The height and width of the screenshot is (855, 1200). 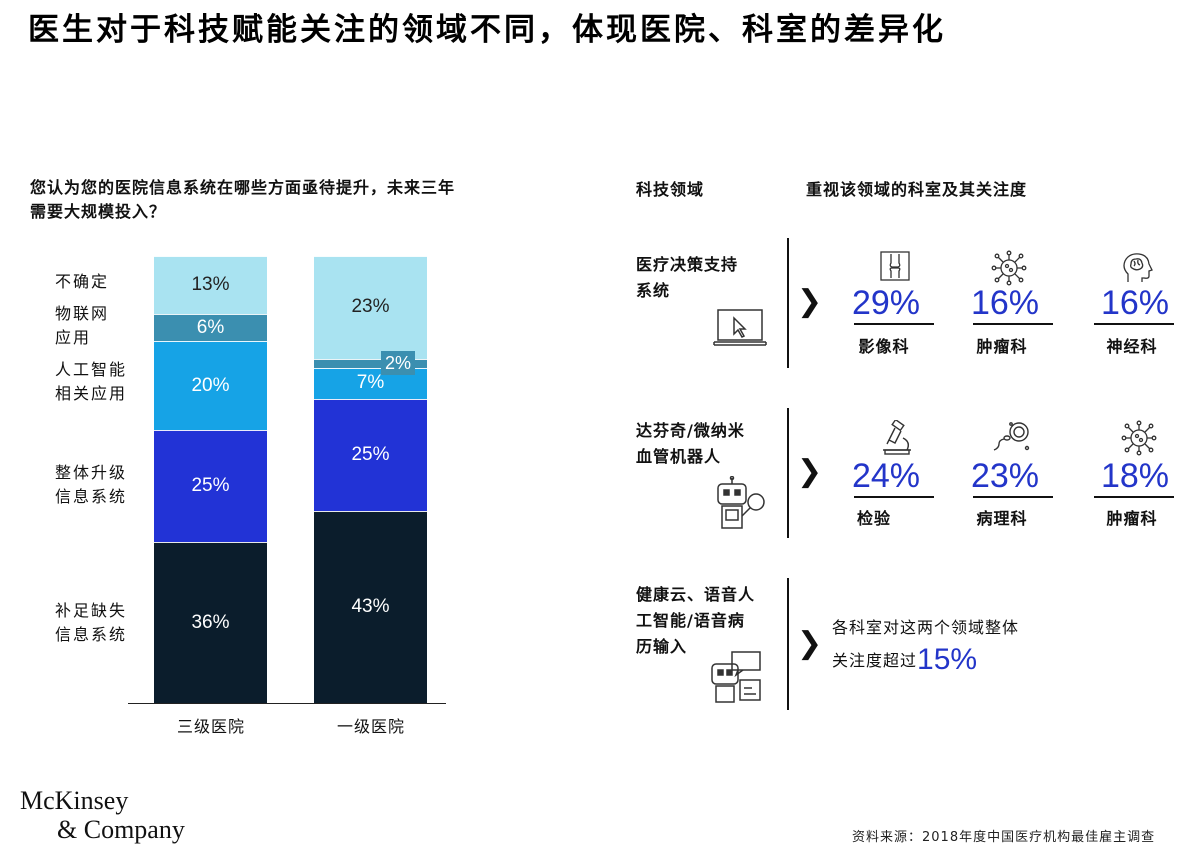 What do you see at coordinates (736, 680) in the screenshot?
I see `robot-chat-icon` at bounding box center [736, 680].